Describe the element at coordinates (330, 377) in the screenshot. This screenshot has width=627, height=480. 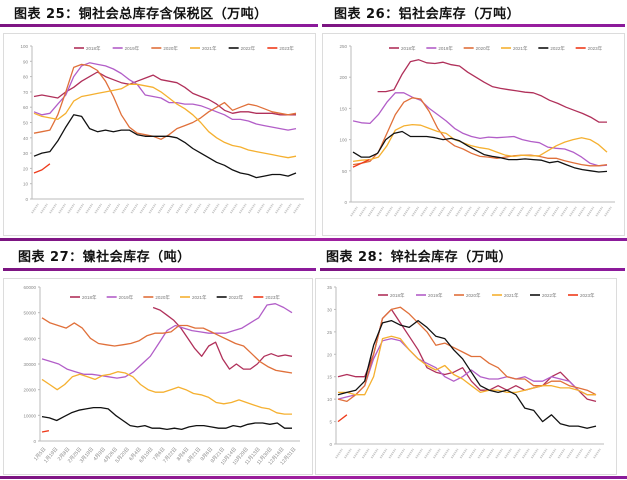
I see `y-tick-label: 15` at that location.